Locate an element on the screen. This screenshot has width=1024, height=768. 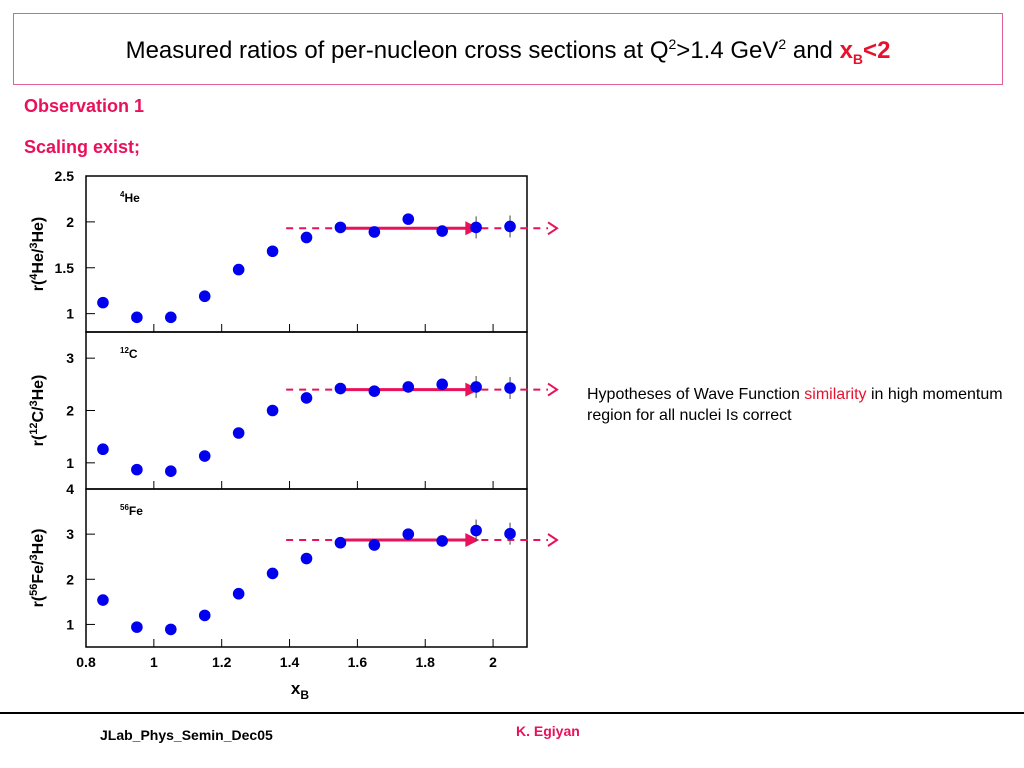
ylabel-mid-1: C/ is located at coordinates (38, 414).